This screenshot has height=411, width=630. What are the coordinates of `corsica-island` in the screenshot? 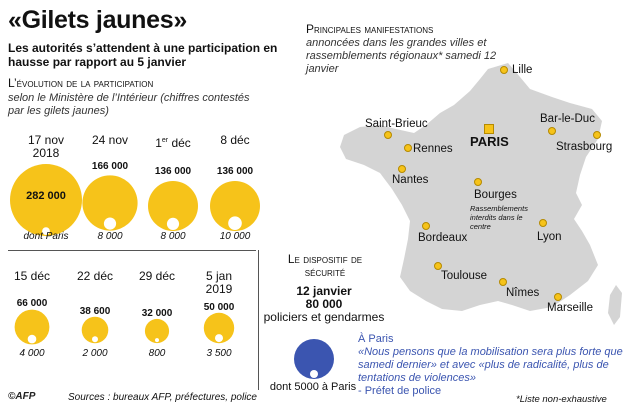 It's located at (615, 305).